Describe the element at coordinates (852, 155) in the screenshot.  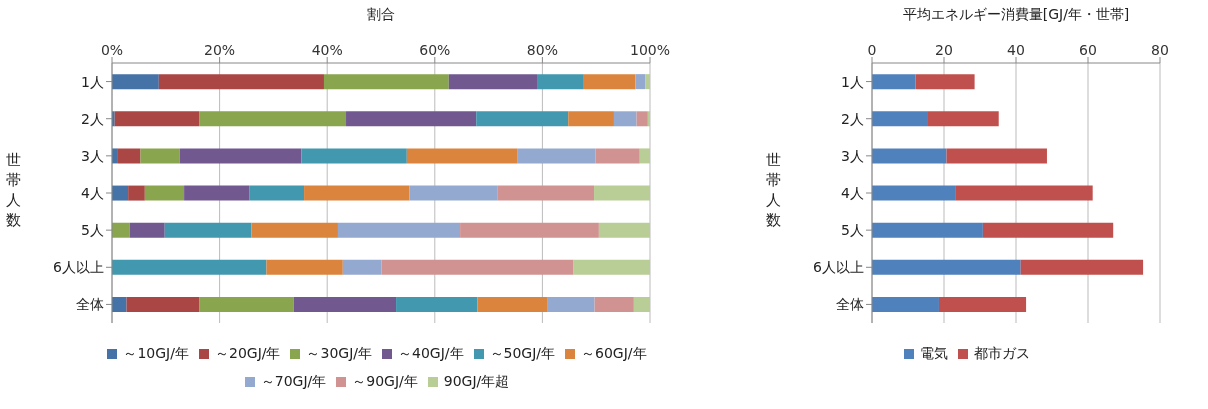
I see `y-tick-label: 3人` at that location.